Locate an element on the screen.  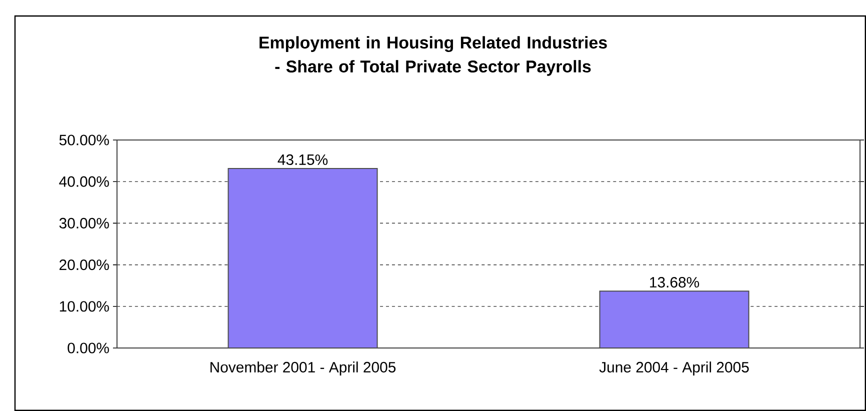
y-tick-label: 10.00% is located at coordinates (84, 306).